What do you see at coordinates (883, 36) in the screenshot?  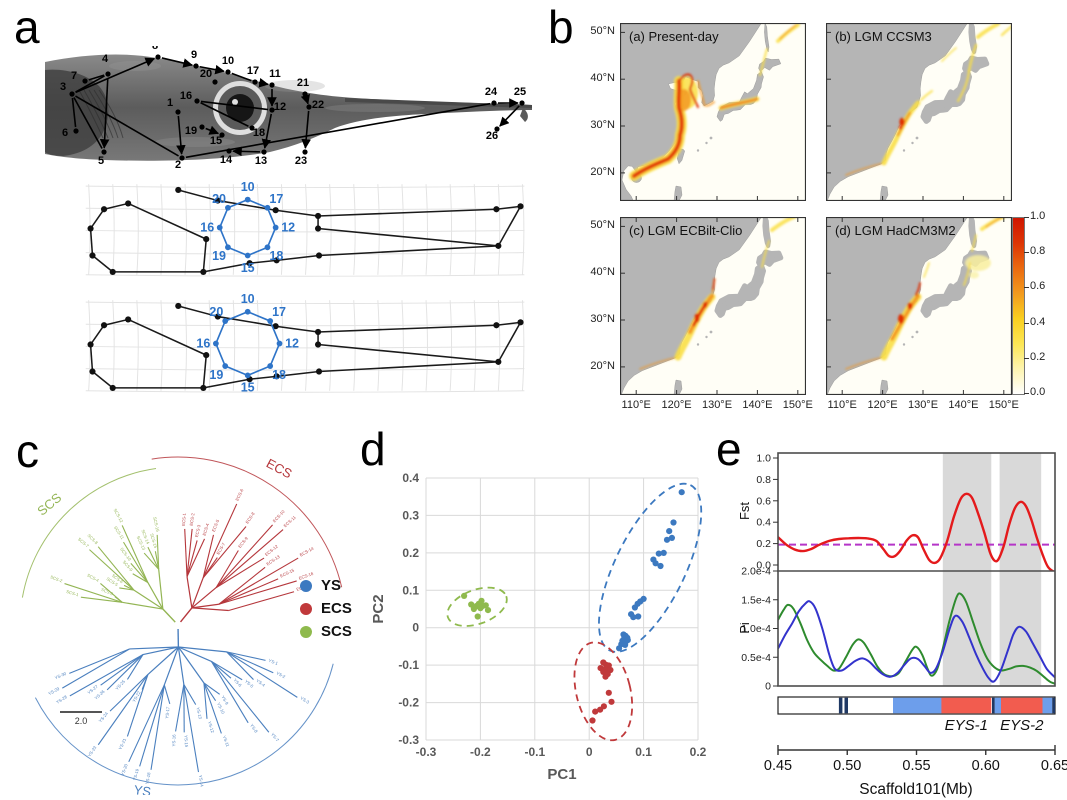 I see `map-title-lgm-ccsm3: (b) LGM CCSM3` at bounding box center [883, 36].